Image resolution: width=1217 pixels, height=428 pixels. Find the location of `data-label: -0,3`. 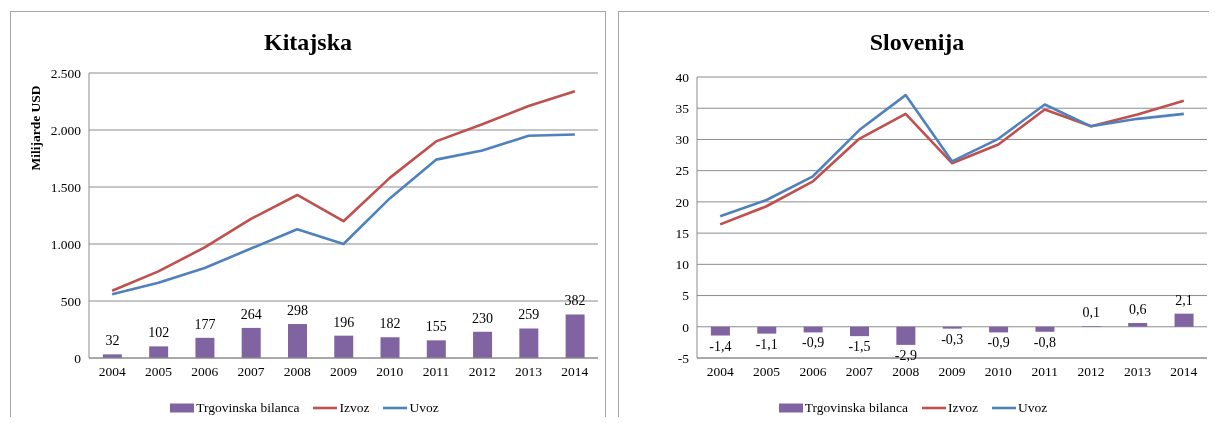

data-label: -0,3 is located at coordinates (952, 339).